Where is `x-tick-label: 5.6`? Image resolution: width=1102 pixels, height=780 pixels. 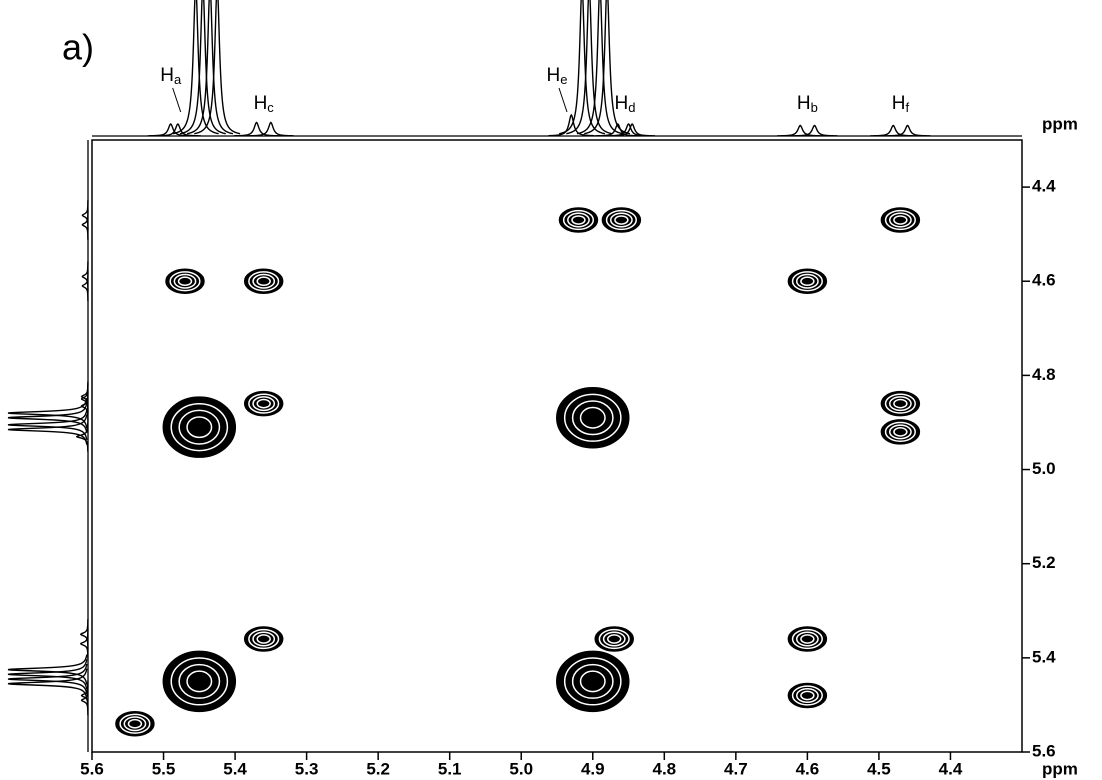 x-tick-label: 5.6 is located at coordinates (92, 768).